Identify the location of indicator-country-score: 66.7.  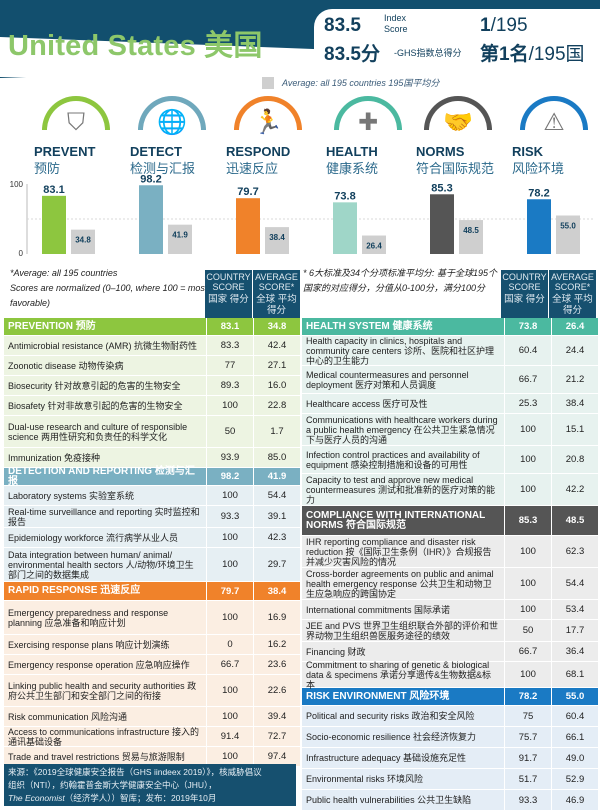
(527, 379).